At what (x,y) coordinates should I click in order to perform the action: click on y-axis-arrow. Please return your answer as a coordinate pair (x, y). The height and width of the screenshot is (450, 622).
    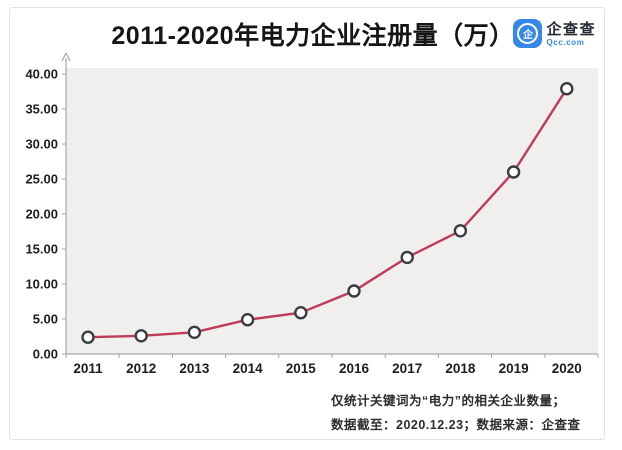
    Looking at the image, I should click on (66, 57).